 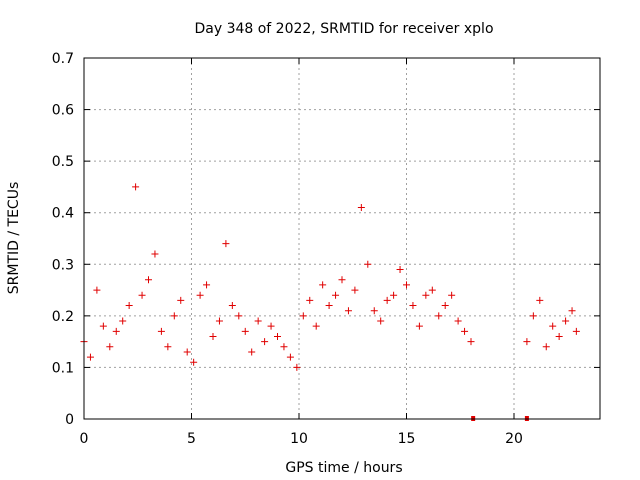 I want to click on x-axis-label: GPS time / hours, so click(x=343, y=468).